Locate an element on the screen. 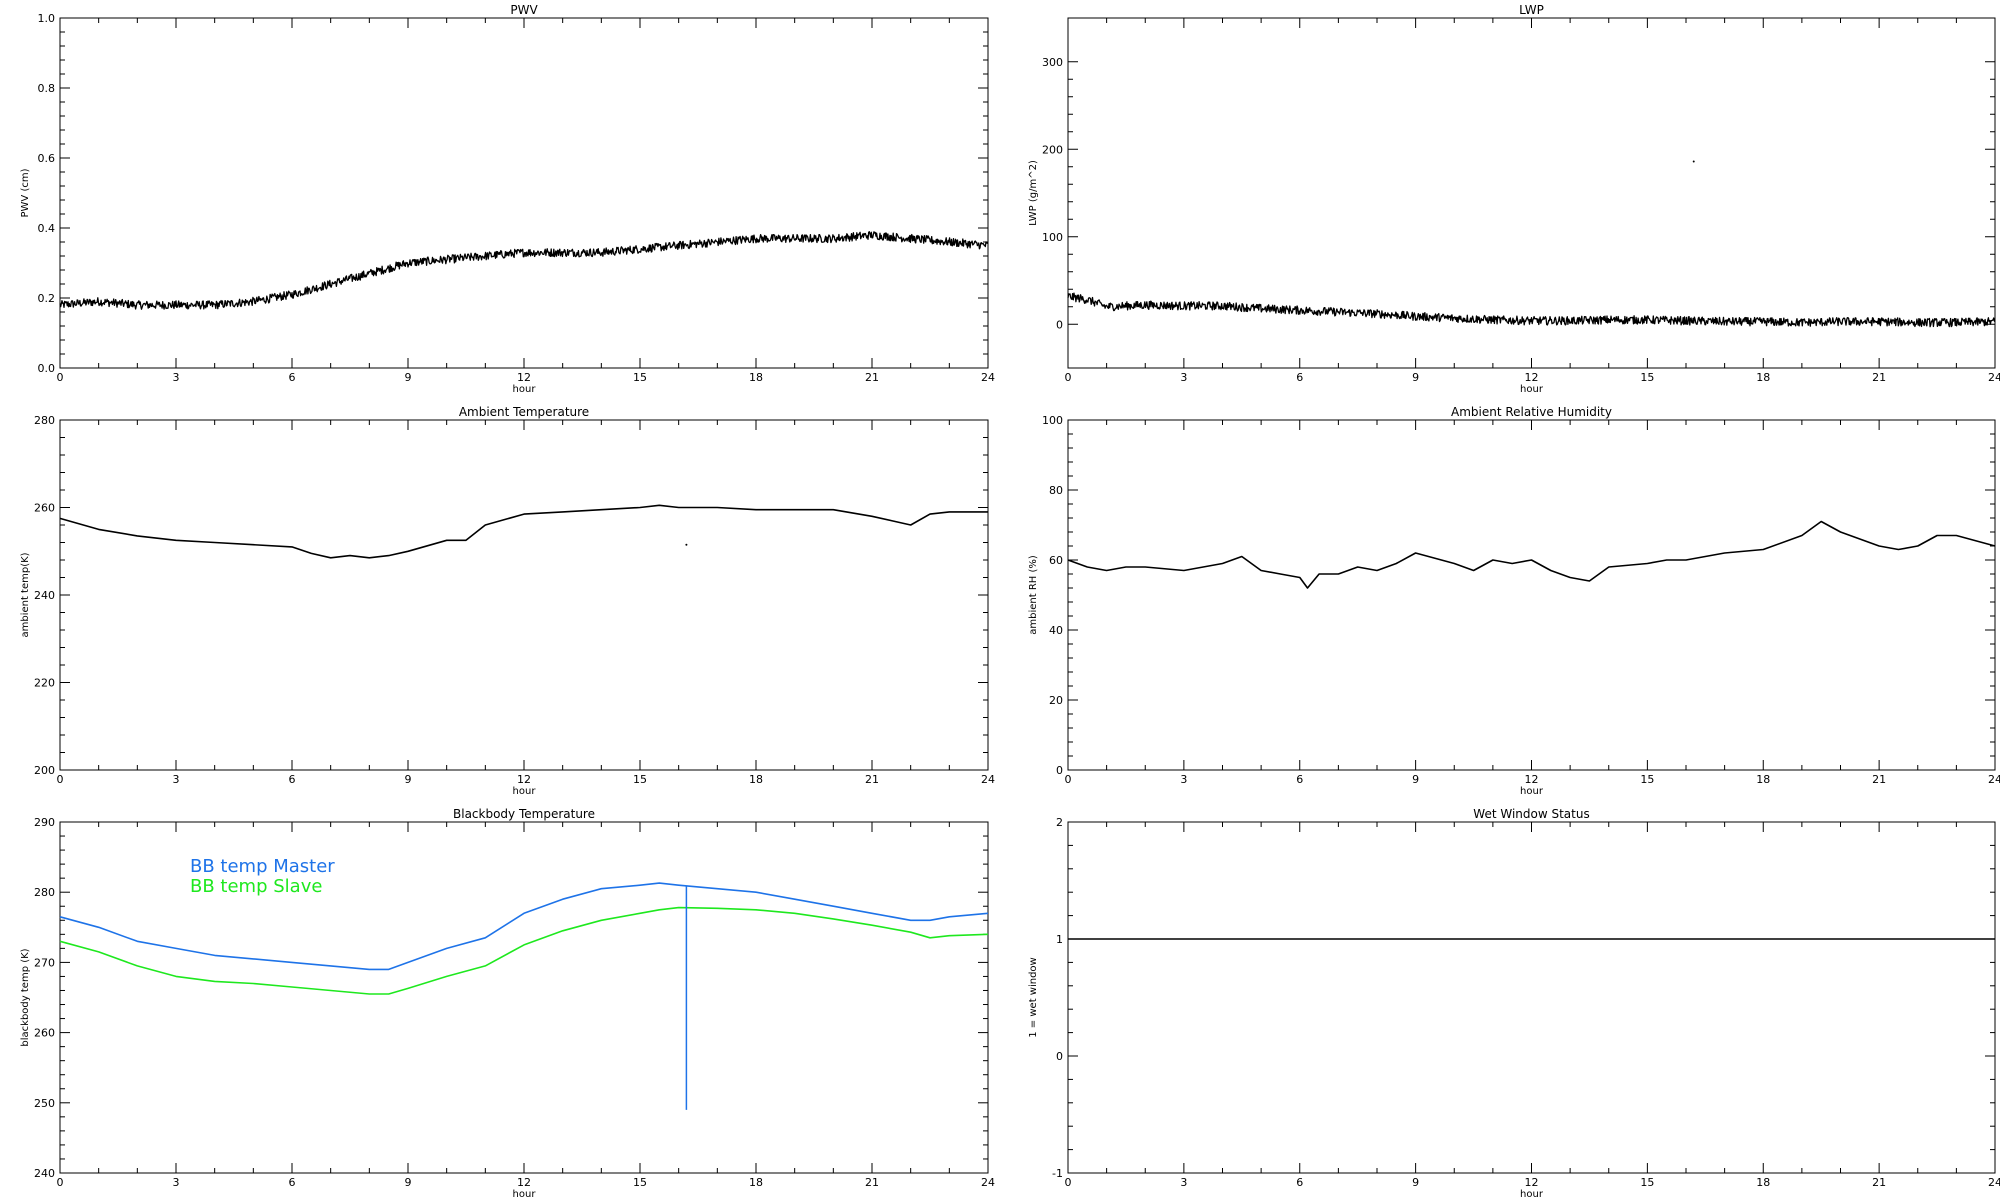 This screenshot has height=1200, width=2000. y-axis-label: ambient RH (%) is located at coordinates (1033, 595).